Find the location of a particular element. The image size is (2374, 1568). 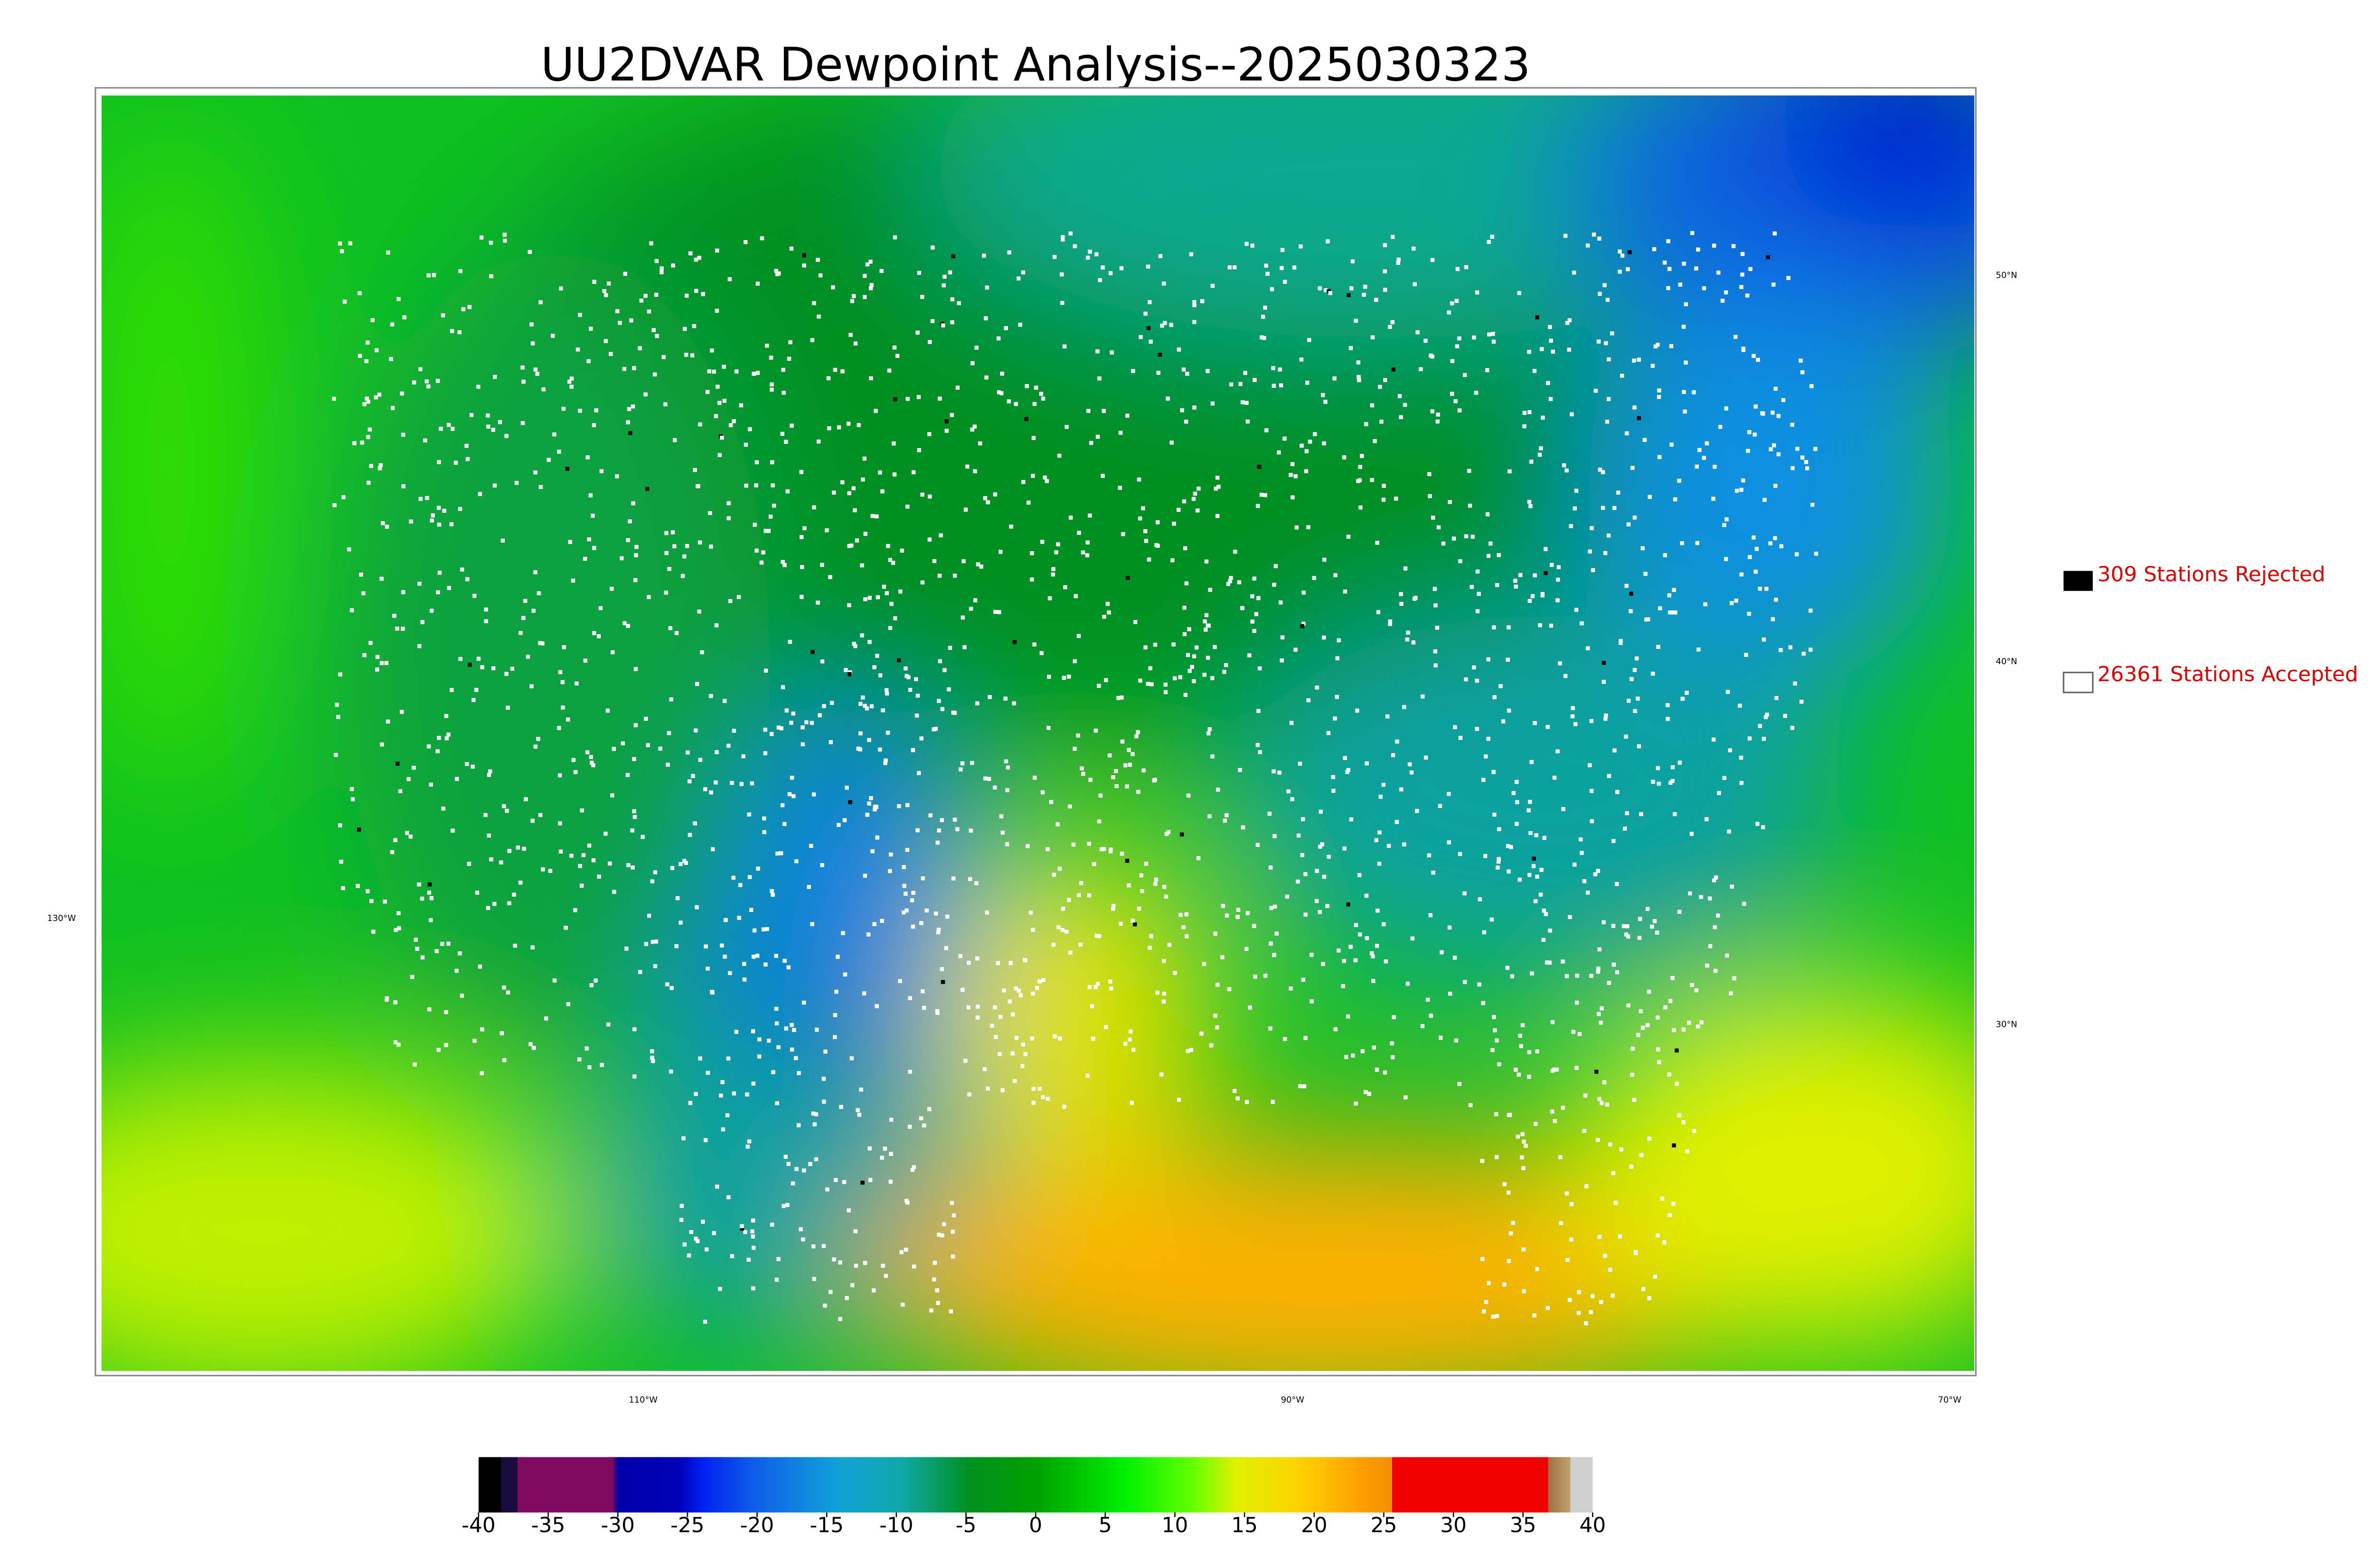

colorbar-tick-label: 30 is located at coordinates (1453, 1525).